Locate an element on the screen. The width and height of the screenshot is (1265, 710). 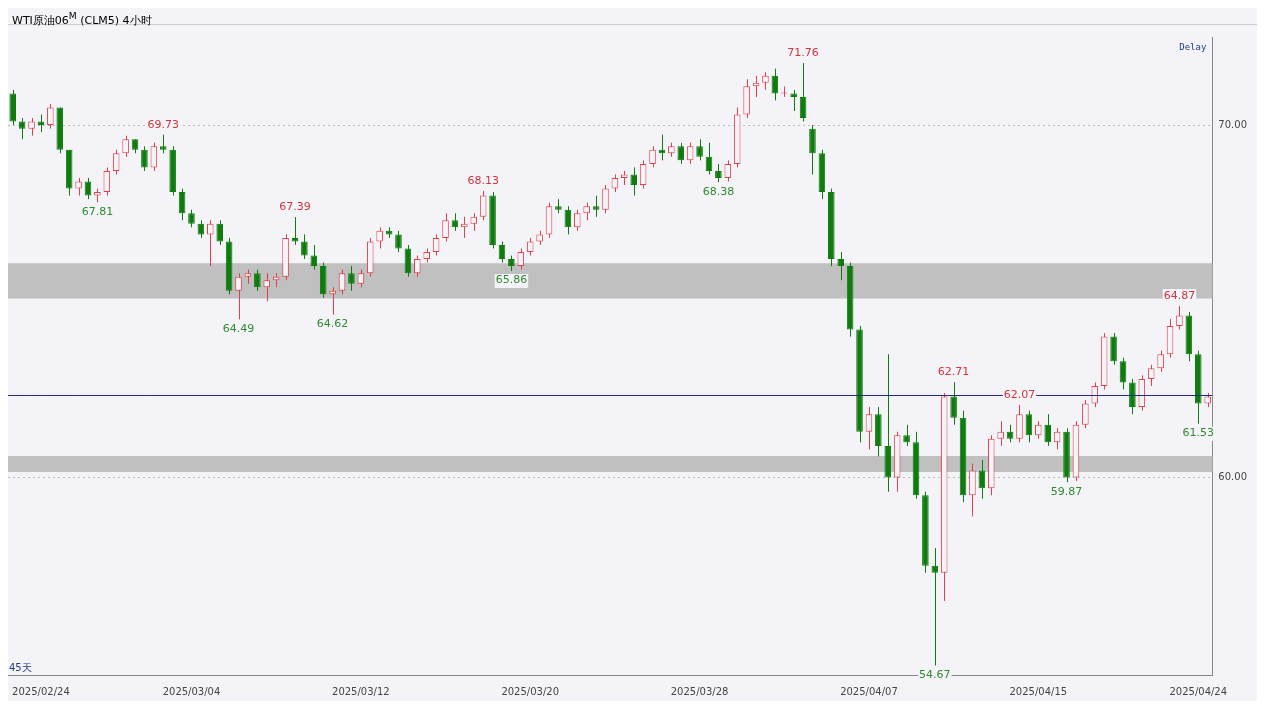
x-tick-label: 2025/03/04 is located at coordinates (191, 691).